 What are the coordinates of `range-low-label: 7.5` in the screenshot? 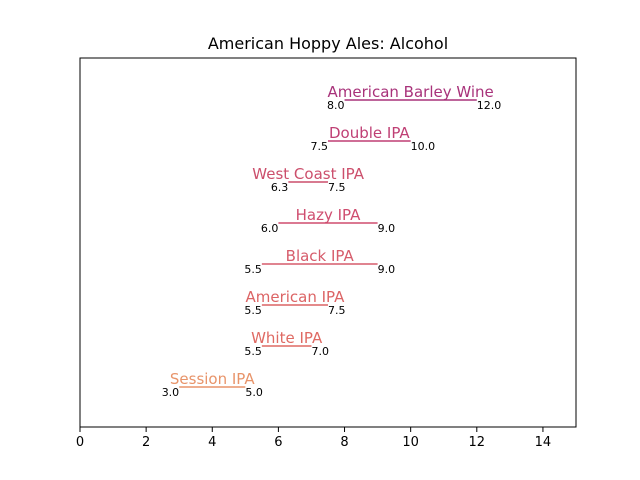 It's located at (320, 146).